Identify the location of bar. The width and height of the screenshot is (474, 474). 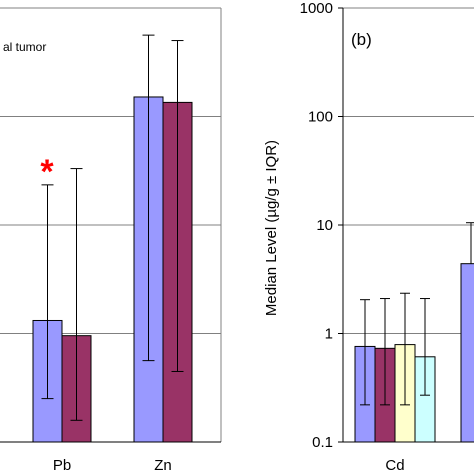
(467, 353).